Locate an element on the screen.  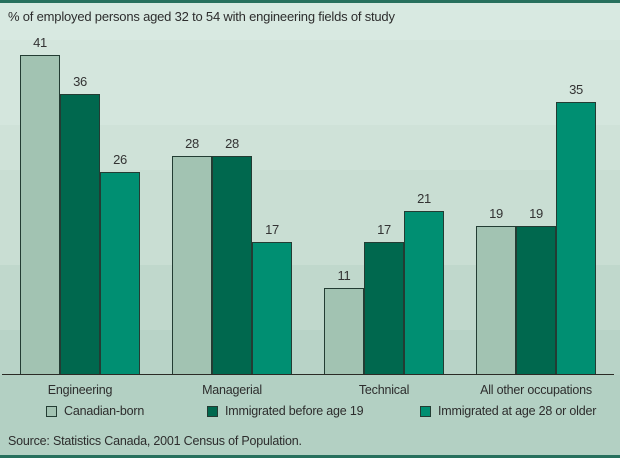
category-label: Managerial is located at coordinates (232, 390).